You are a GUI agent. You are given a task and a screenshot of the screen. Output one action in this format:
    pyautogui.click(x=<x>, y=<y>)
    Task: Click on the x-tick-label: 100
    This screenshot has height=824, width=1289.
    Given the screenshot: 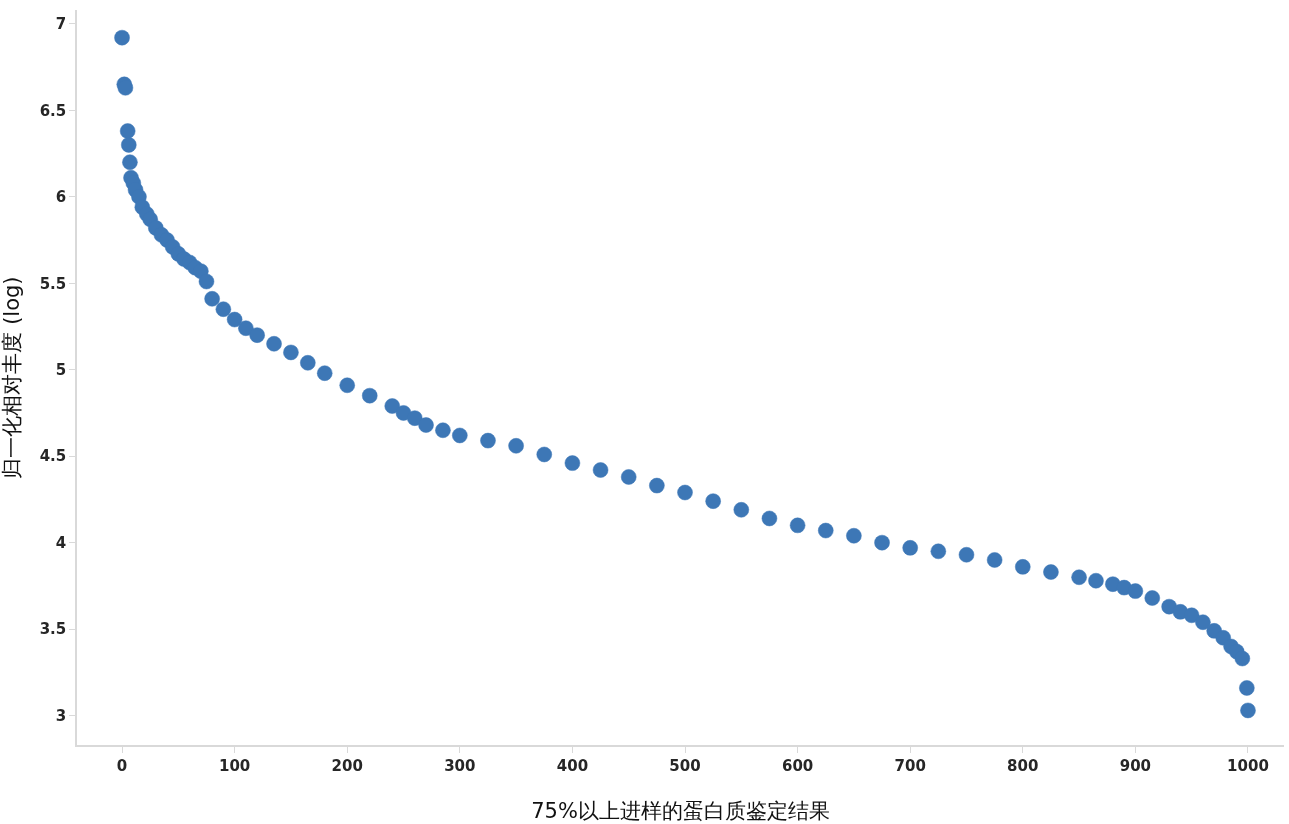 What is the action you would take?
    pyautogui.click(x=234, y=765)
    